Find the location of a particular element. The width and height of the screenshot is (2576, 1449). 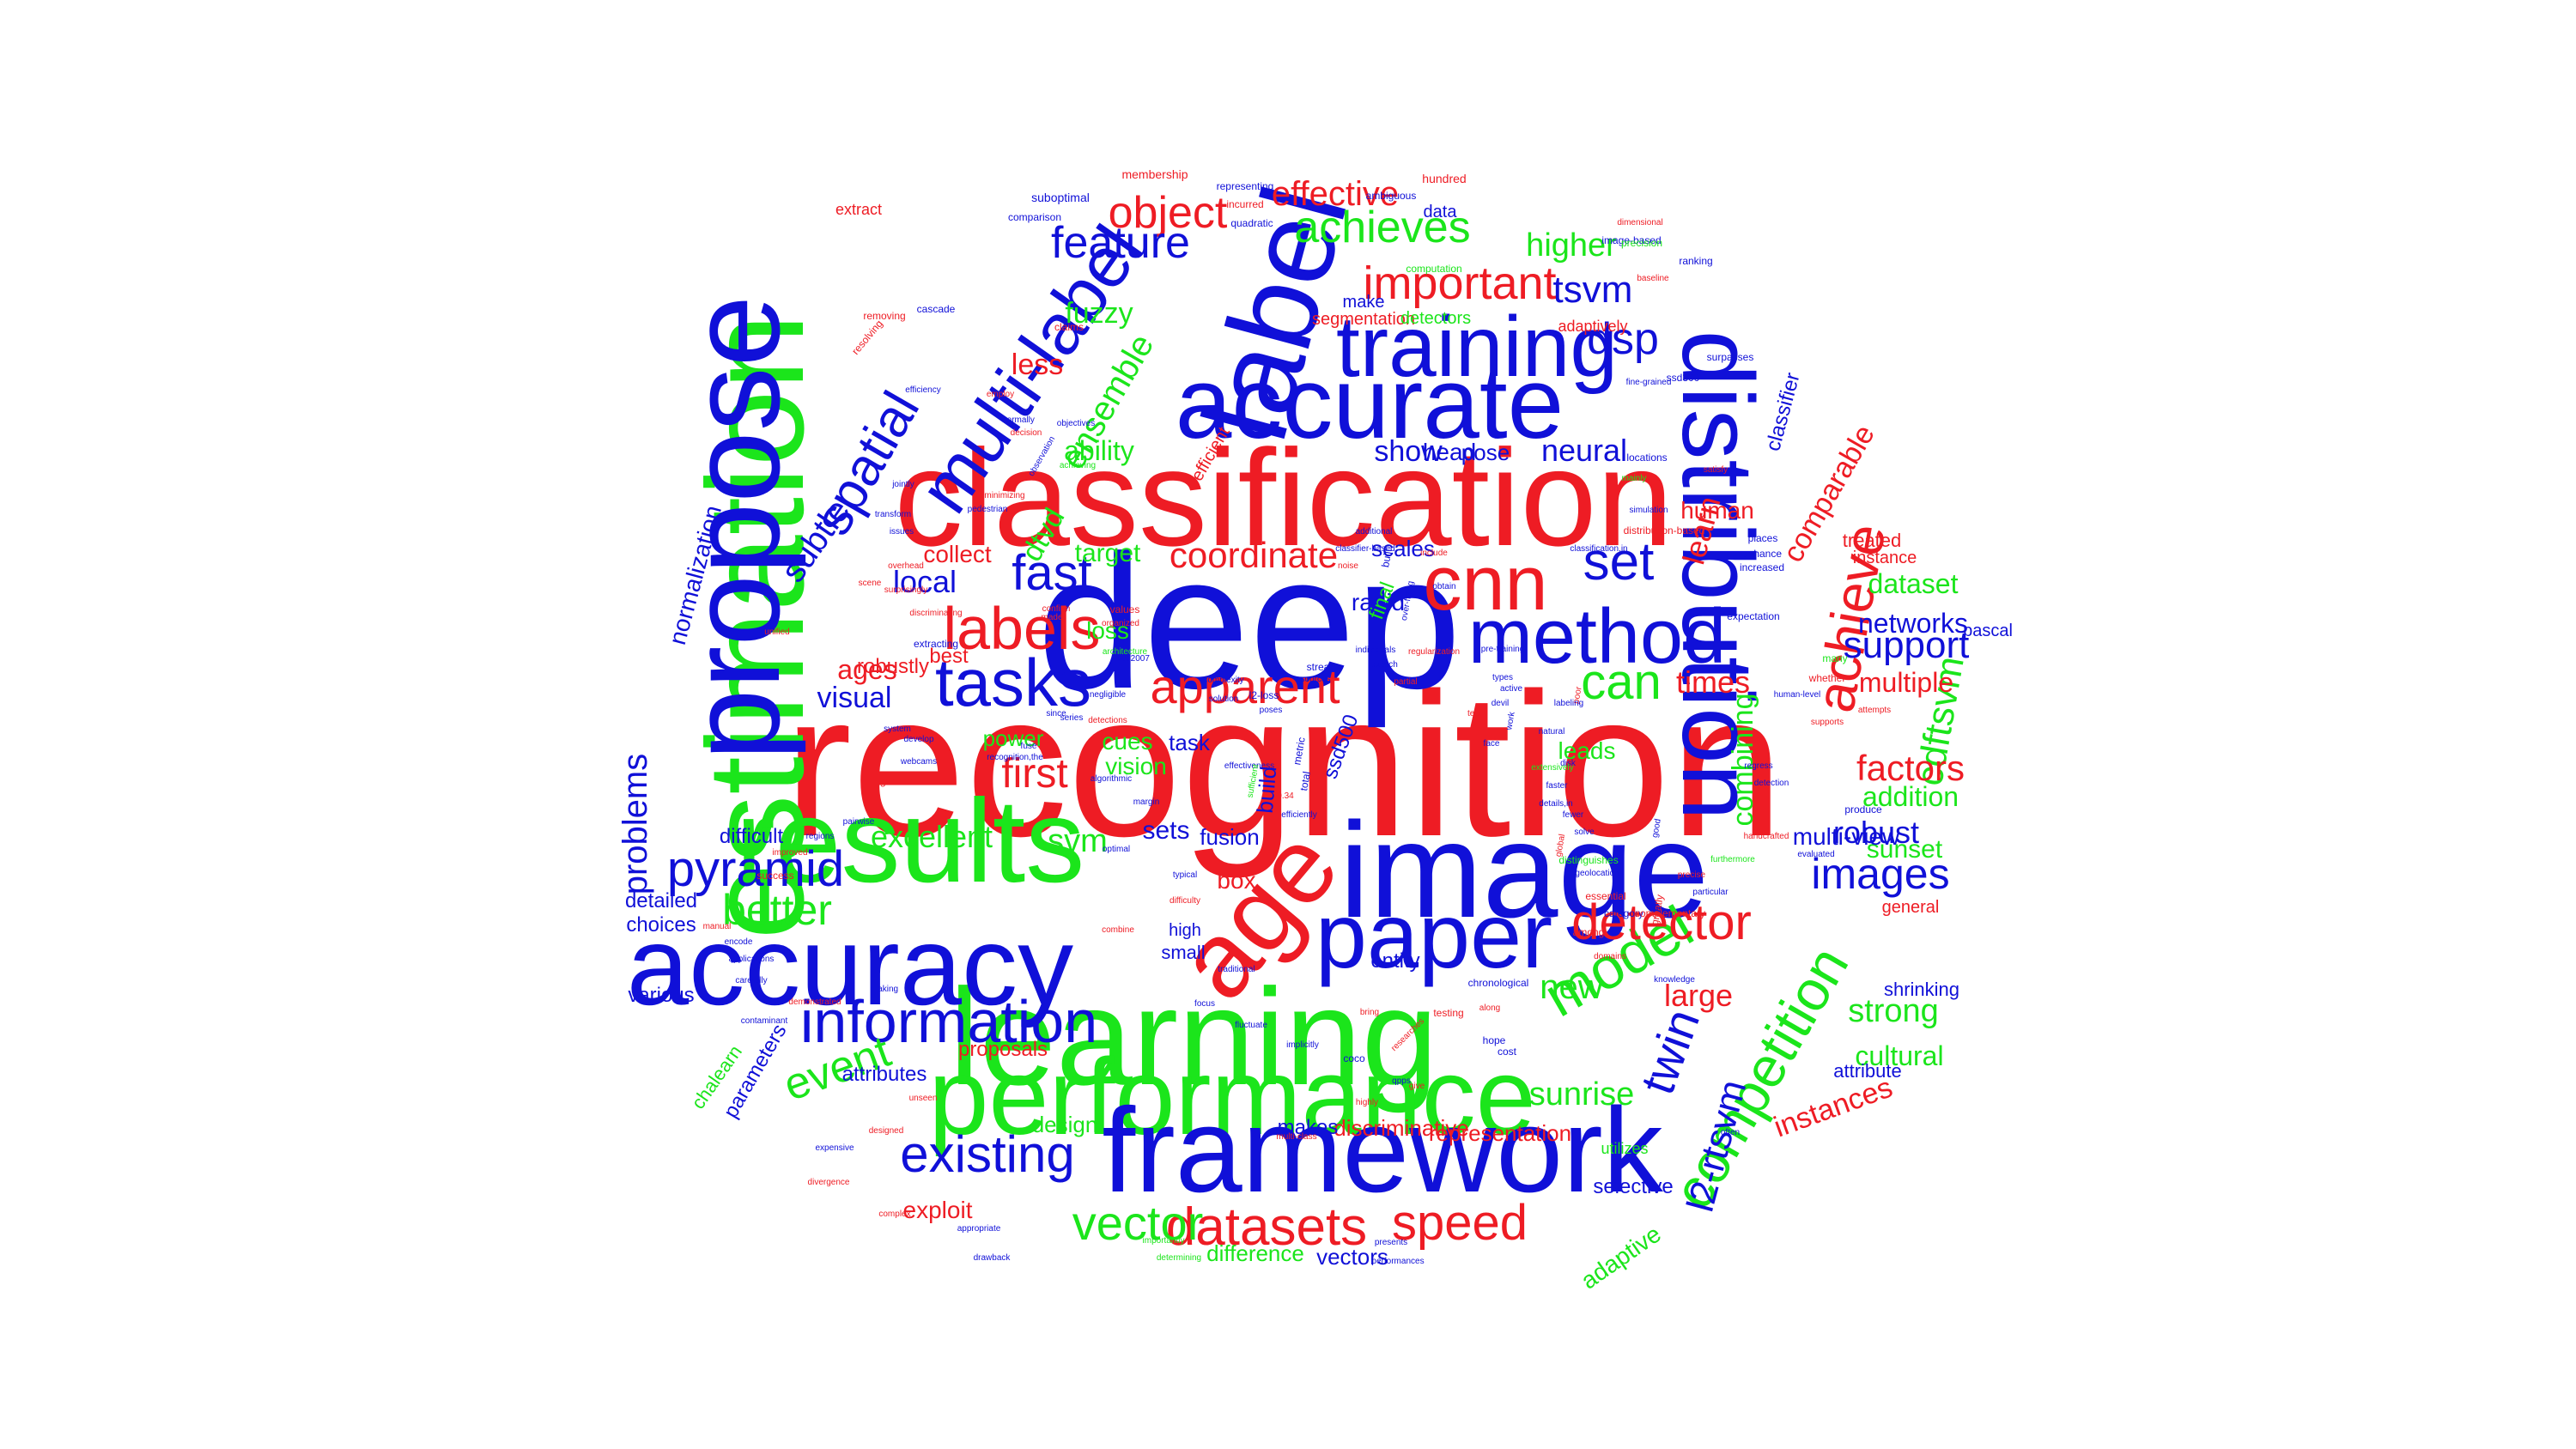

cloud-word: make is located at coordinates (1363, 302).